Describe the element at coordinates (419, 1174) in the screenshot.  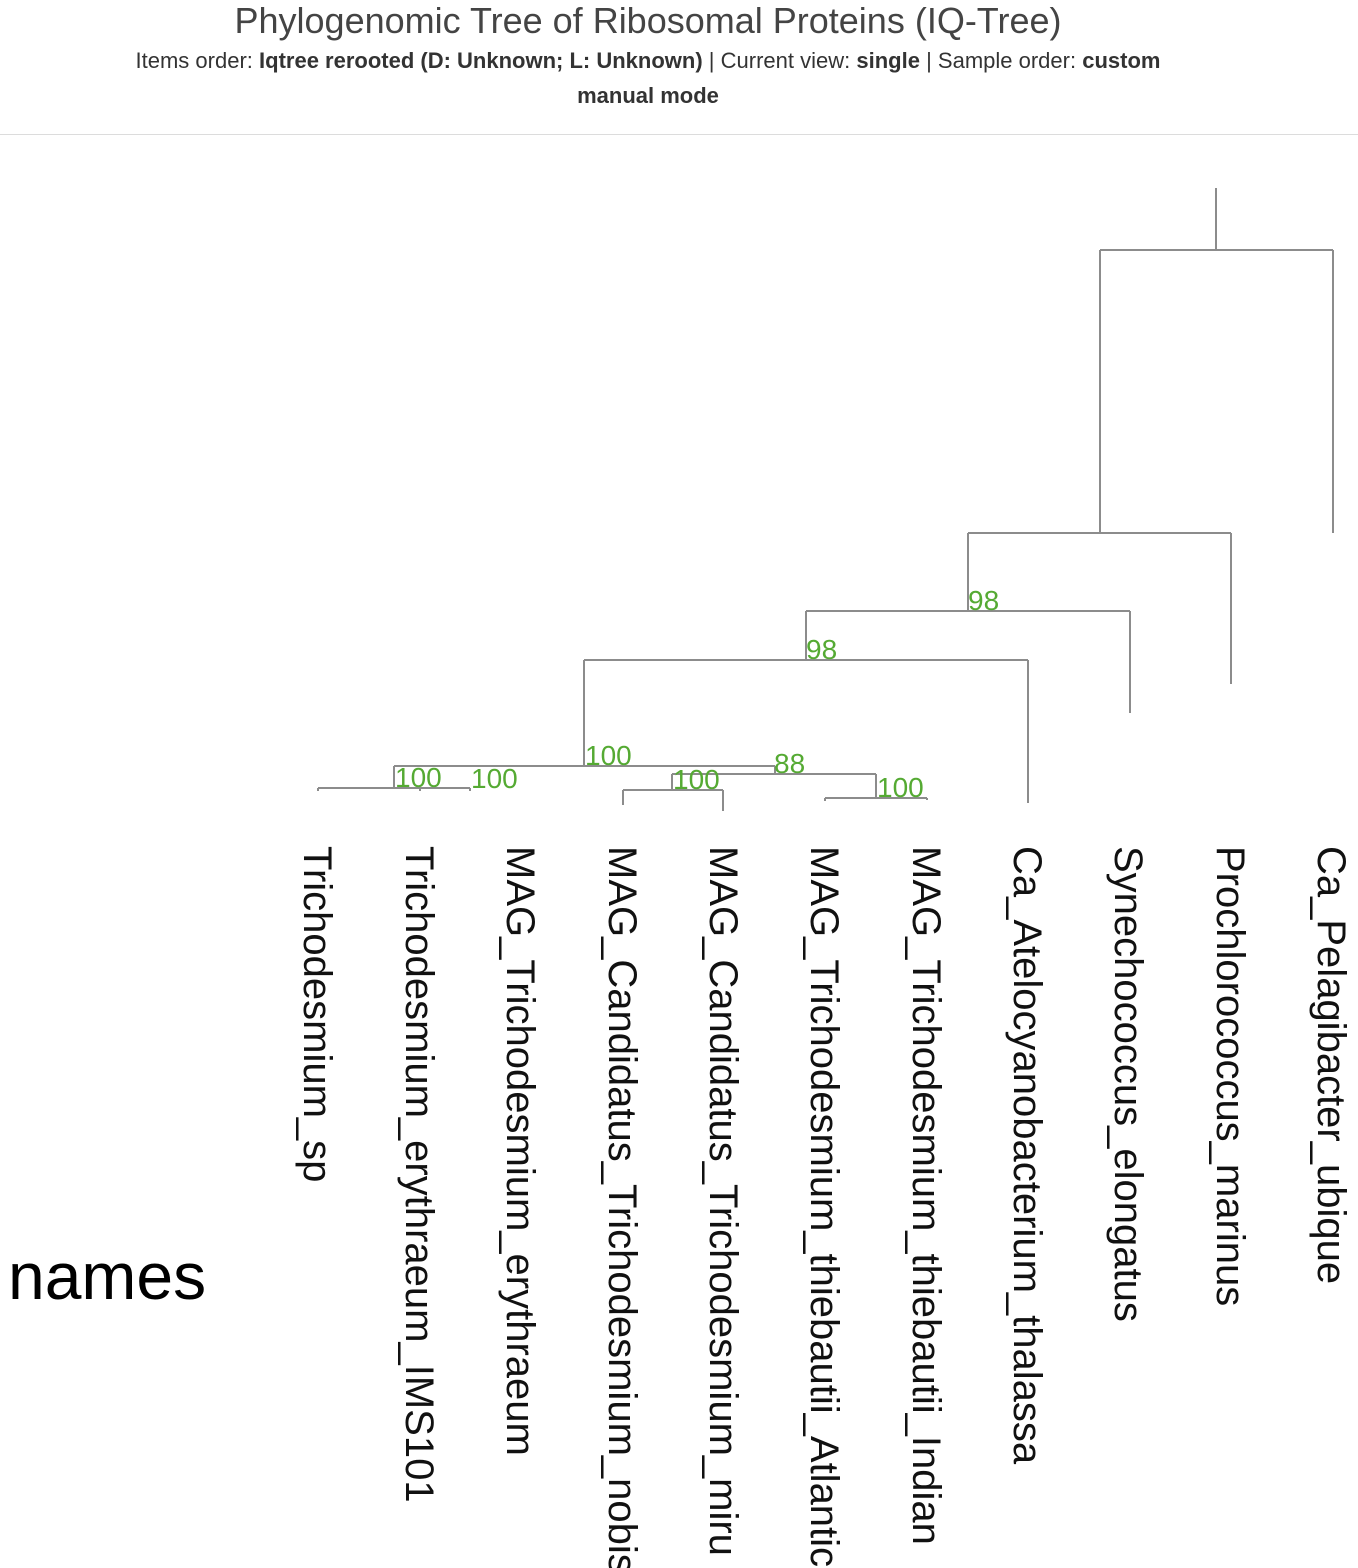
I see `leaf-label: Trichodesmium_erythraeum_IMS101` at that location.